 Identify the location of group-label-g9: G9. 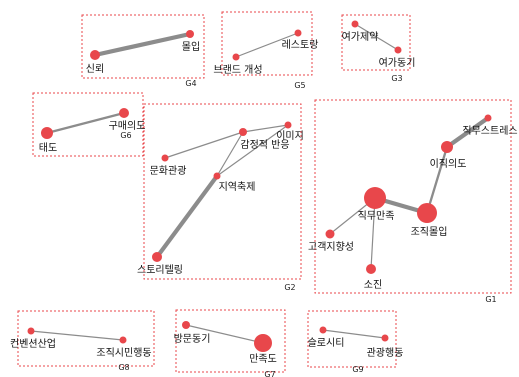
(357, 369).